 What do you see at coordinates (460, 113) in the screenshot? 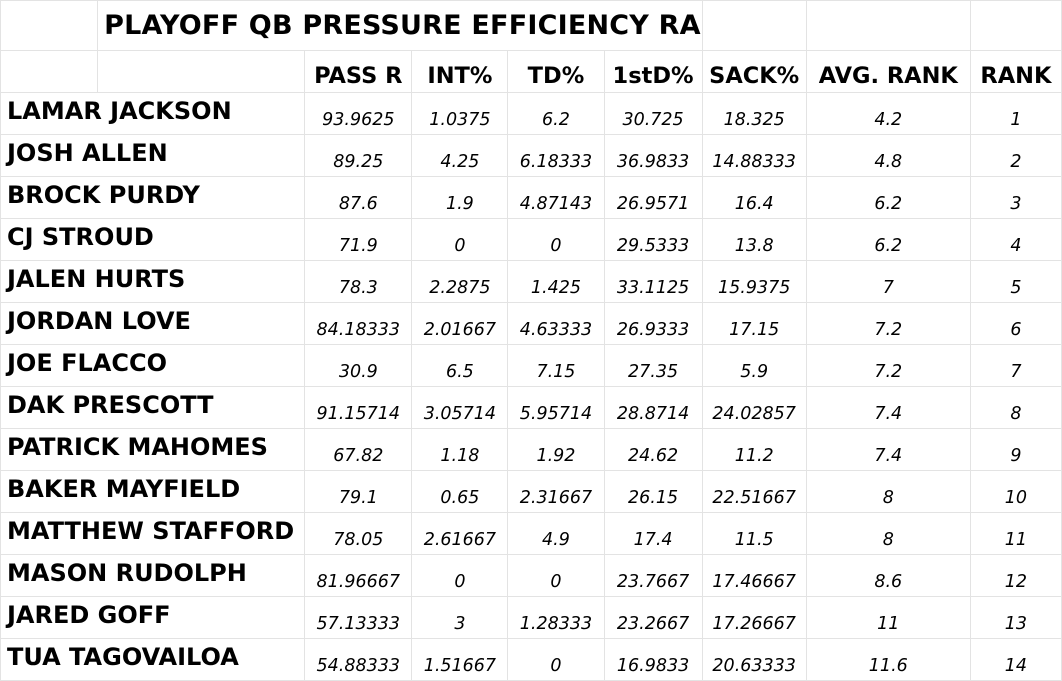
I see `int-pct-cell: 1.0375` at bounding box center [460, 113].